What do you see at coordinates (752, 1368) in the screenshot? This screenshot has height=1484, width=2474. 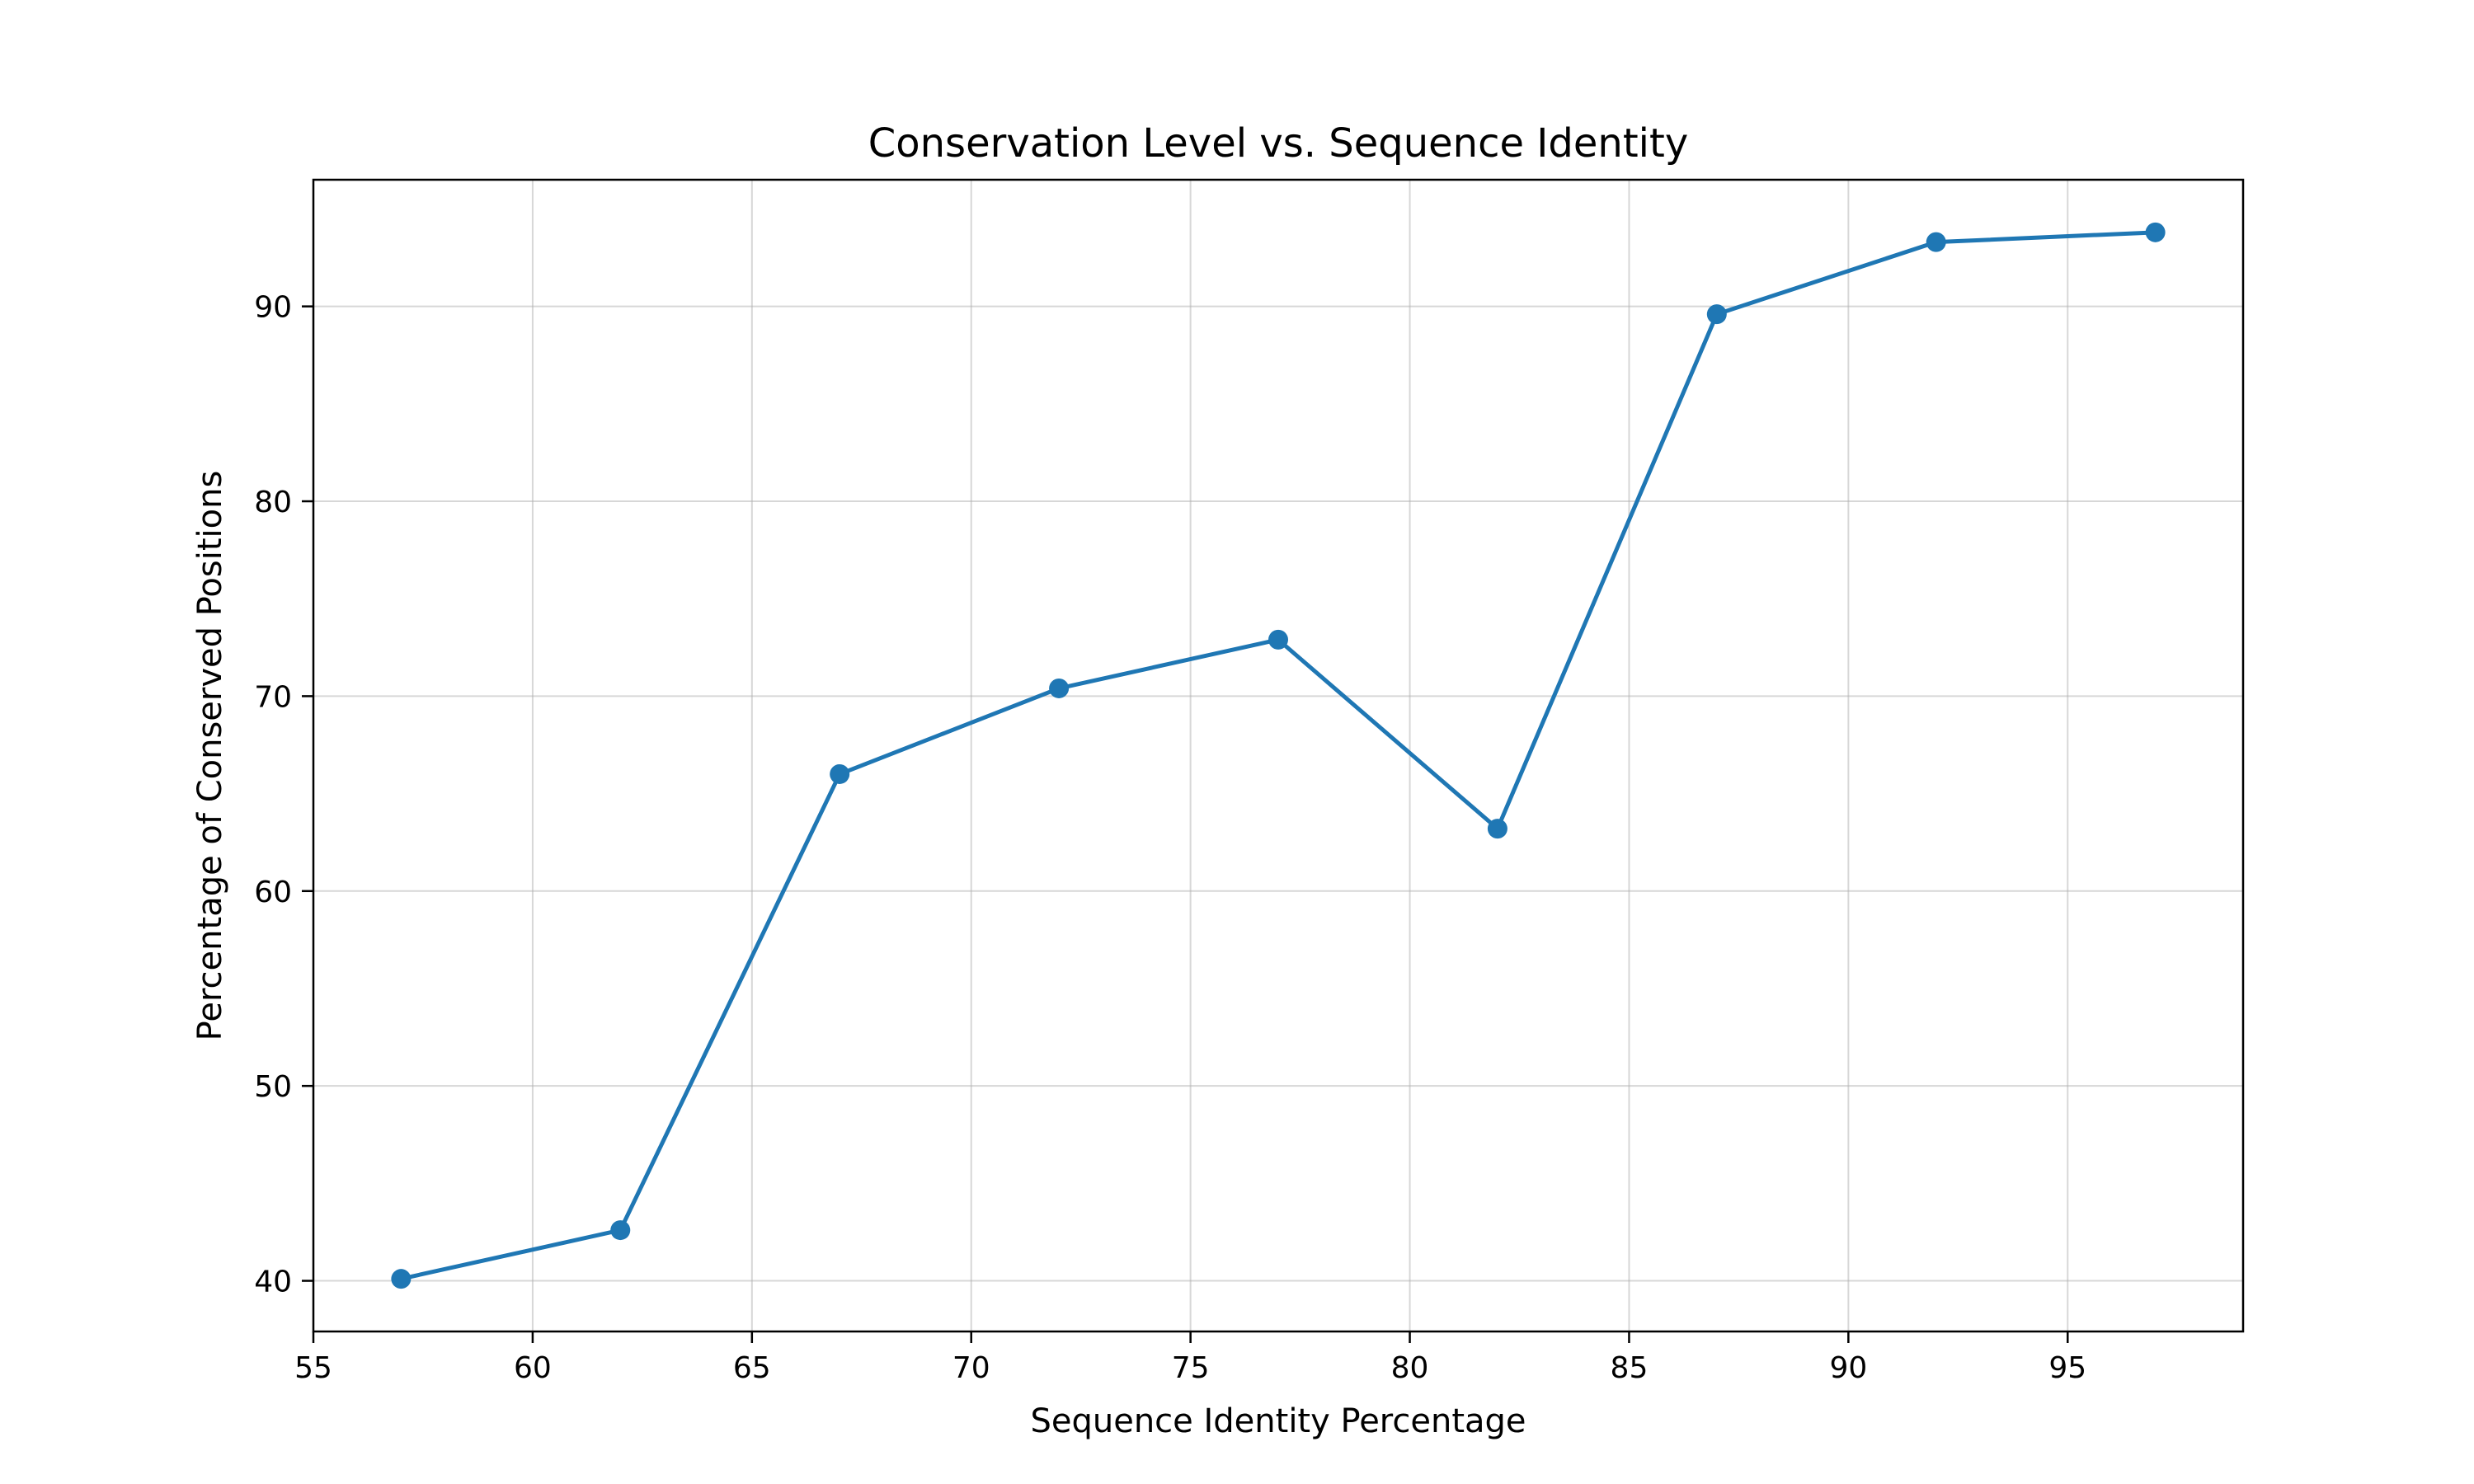 I see `x-tick-label: 65` at bounding box center [752, 1368].